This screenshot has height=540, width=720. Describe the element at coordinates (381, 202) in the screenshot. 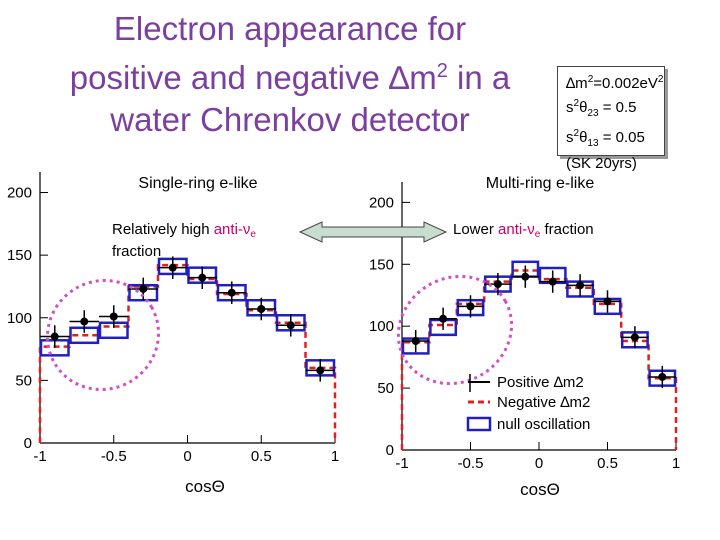

I see `right-y-tick-label: 200` at that location.